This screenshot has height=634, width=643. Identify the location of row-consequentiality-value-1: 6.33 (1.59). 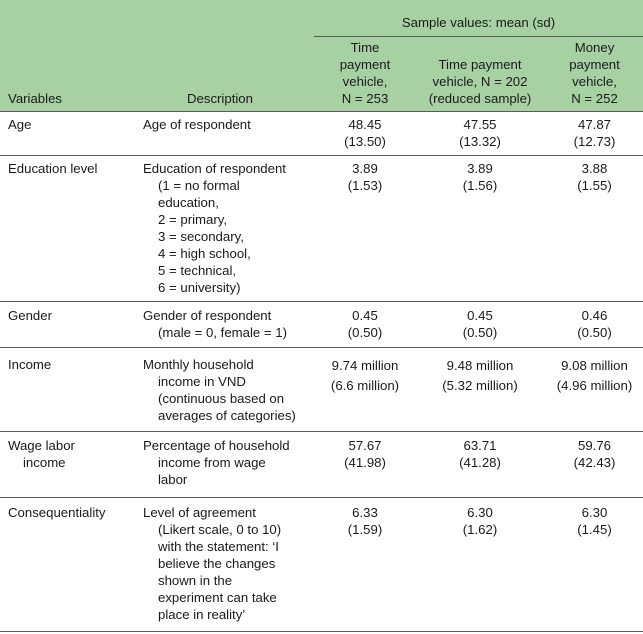
(365, 521).